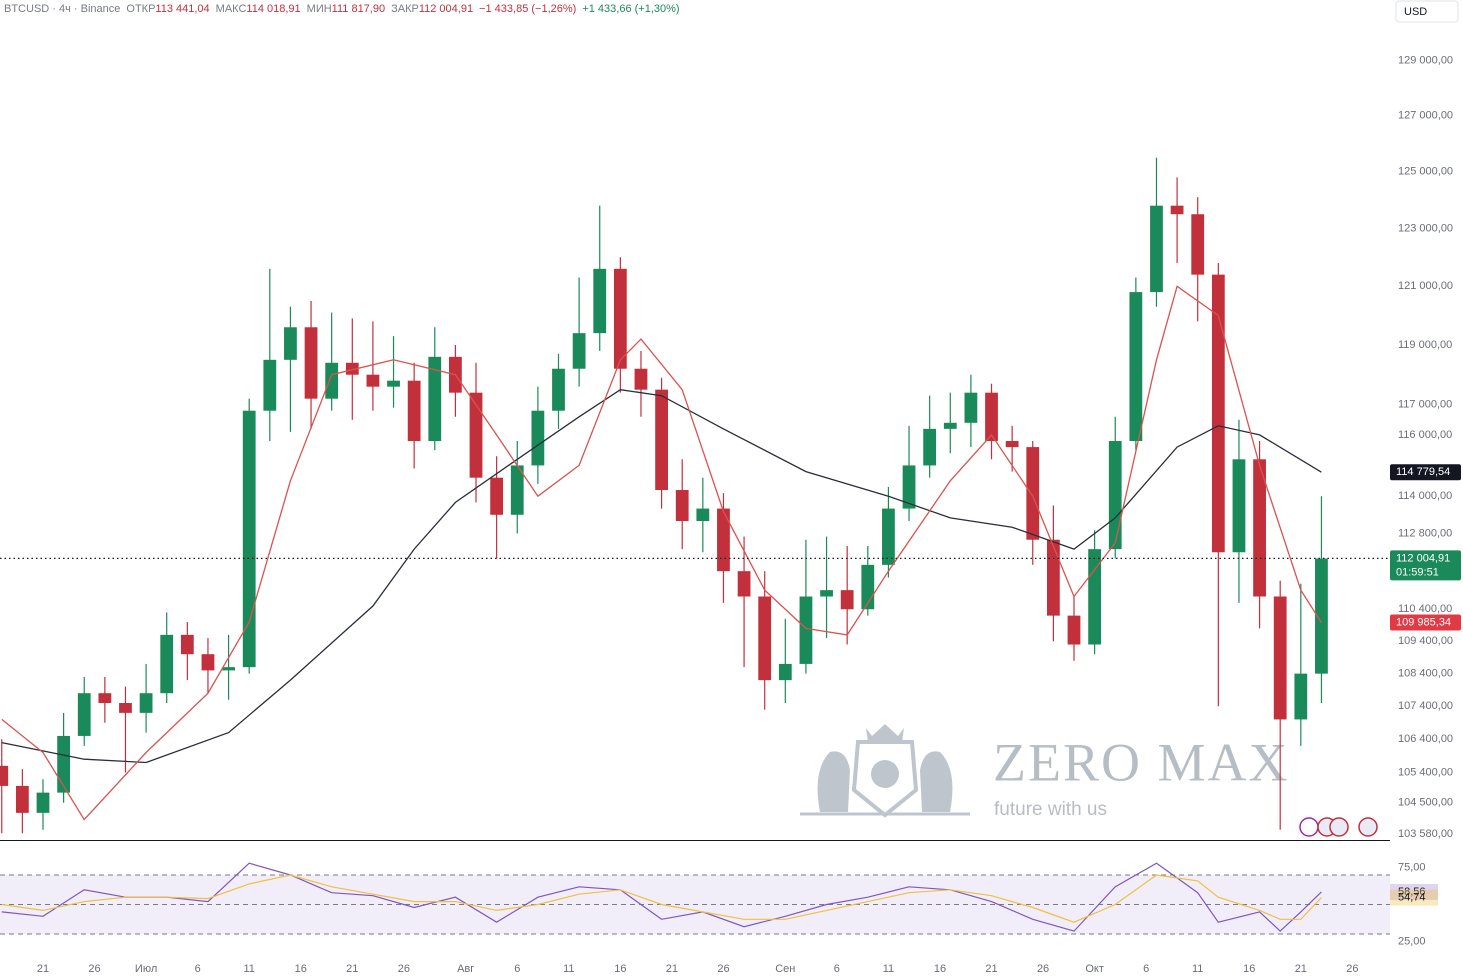  What do you see at coordinates (885, 779) in the screenshot?
I see `shield` at bounding box center [885, 779].